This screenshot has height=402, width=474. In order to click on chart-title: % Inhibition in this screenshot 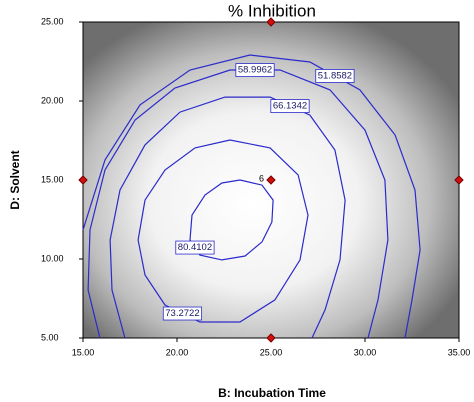, I will do `click(272, 10)`.